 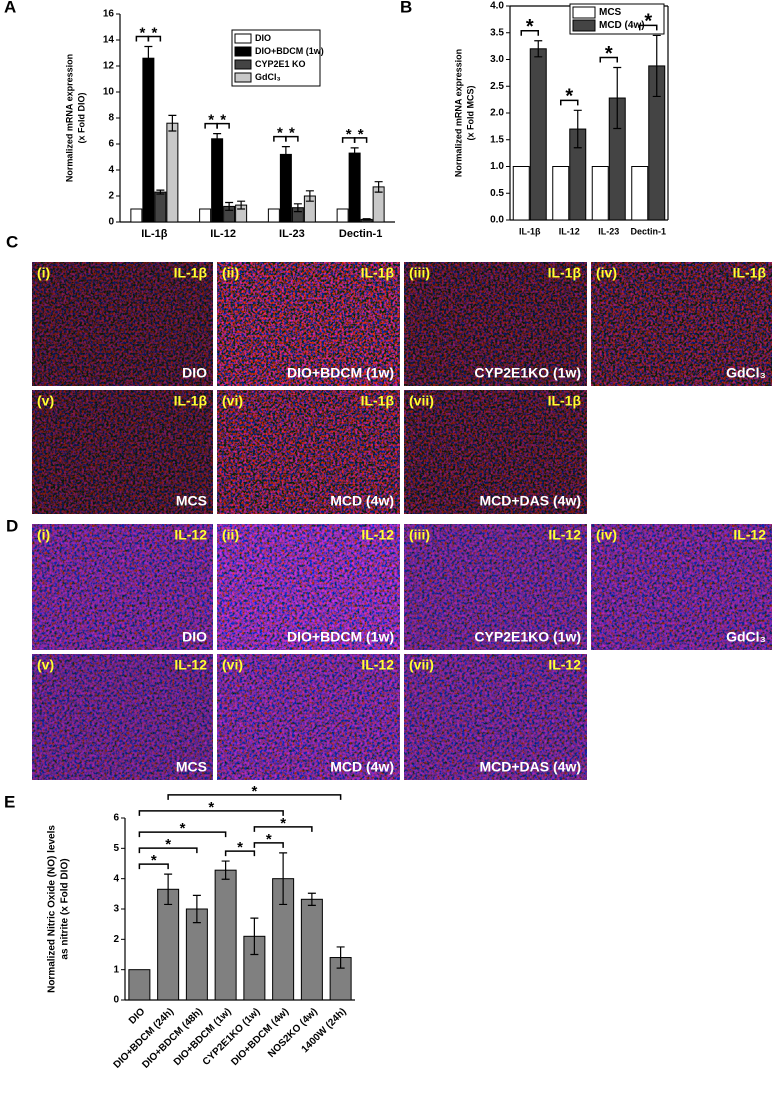 I want to click on image-condition: MCS, so click(x=191, y=501).